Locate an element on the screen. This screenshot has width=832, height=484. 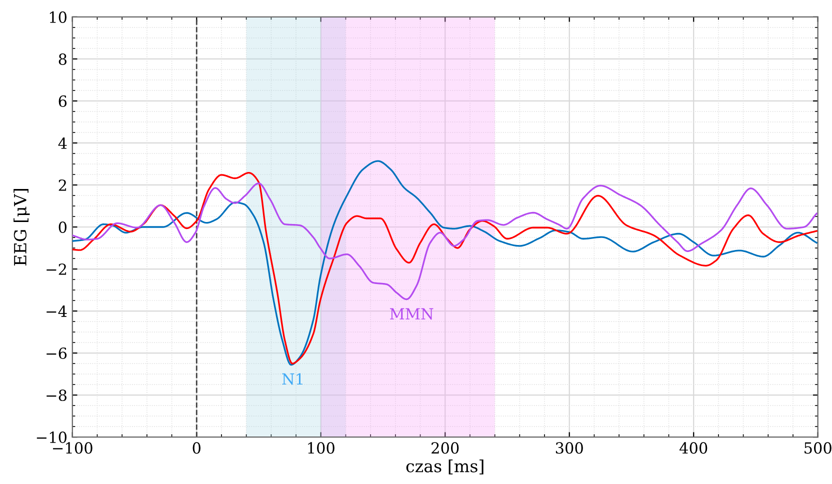
y-tick-label: 4 is located at coordinates (62, 143).